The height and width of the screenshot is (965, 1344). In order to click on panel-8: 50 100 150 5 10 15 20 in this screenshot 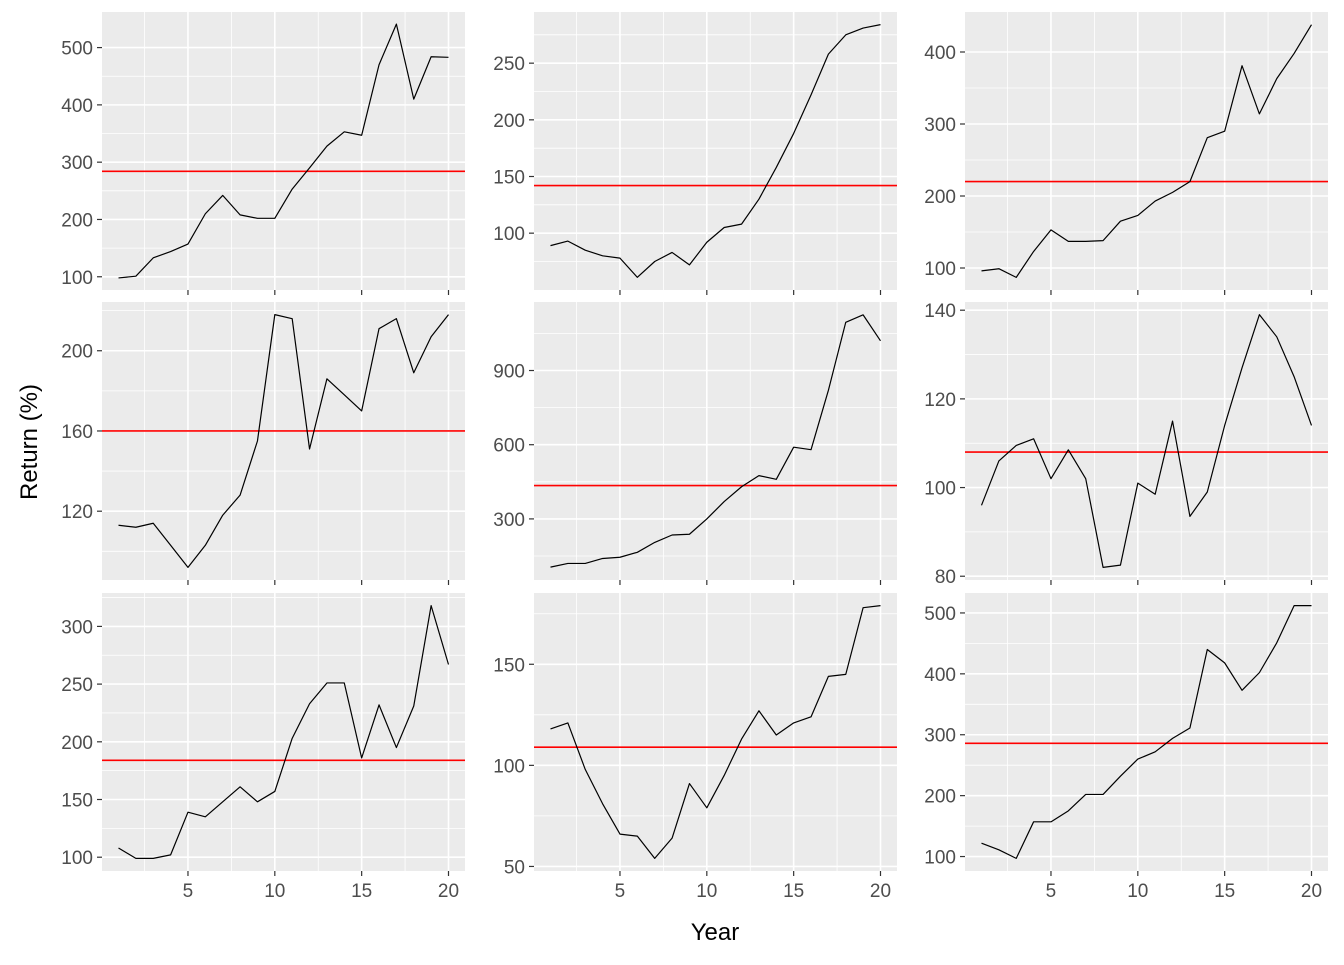, I will do `click(695, 747)`.